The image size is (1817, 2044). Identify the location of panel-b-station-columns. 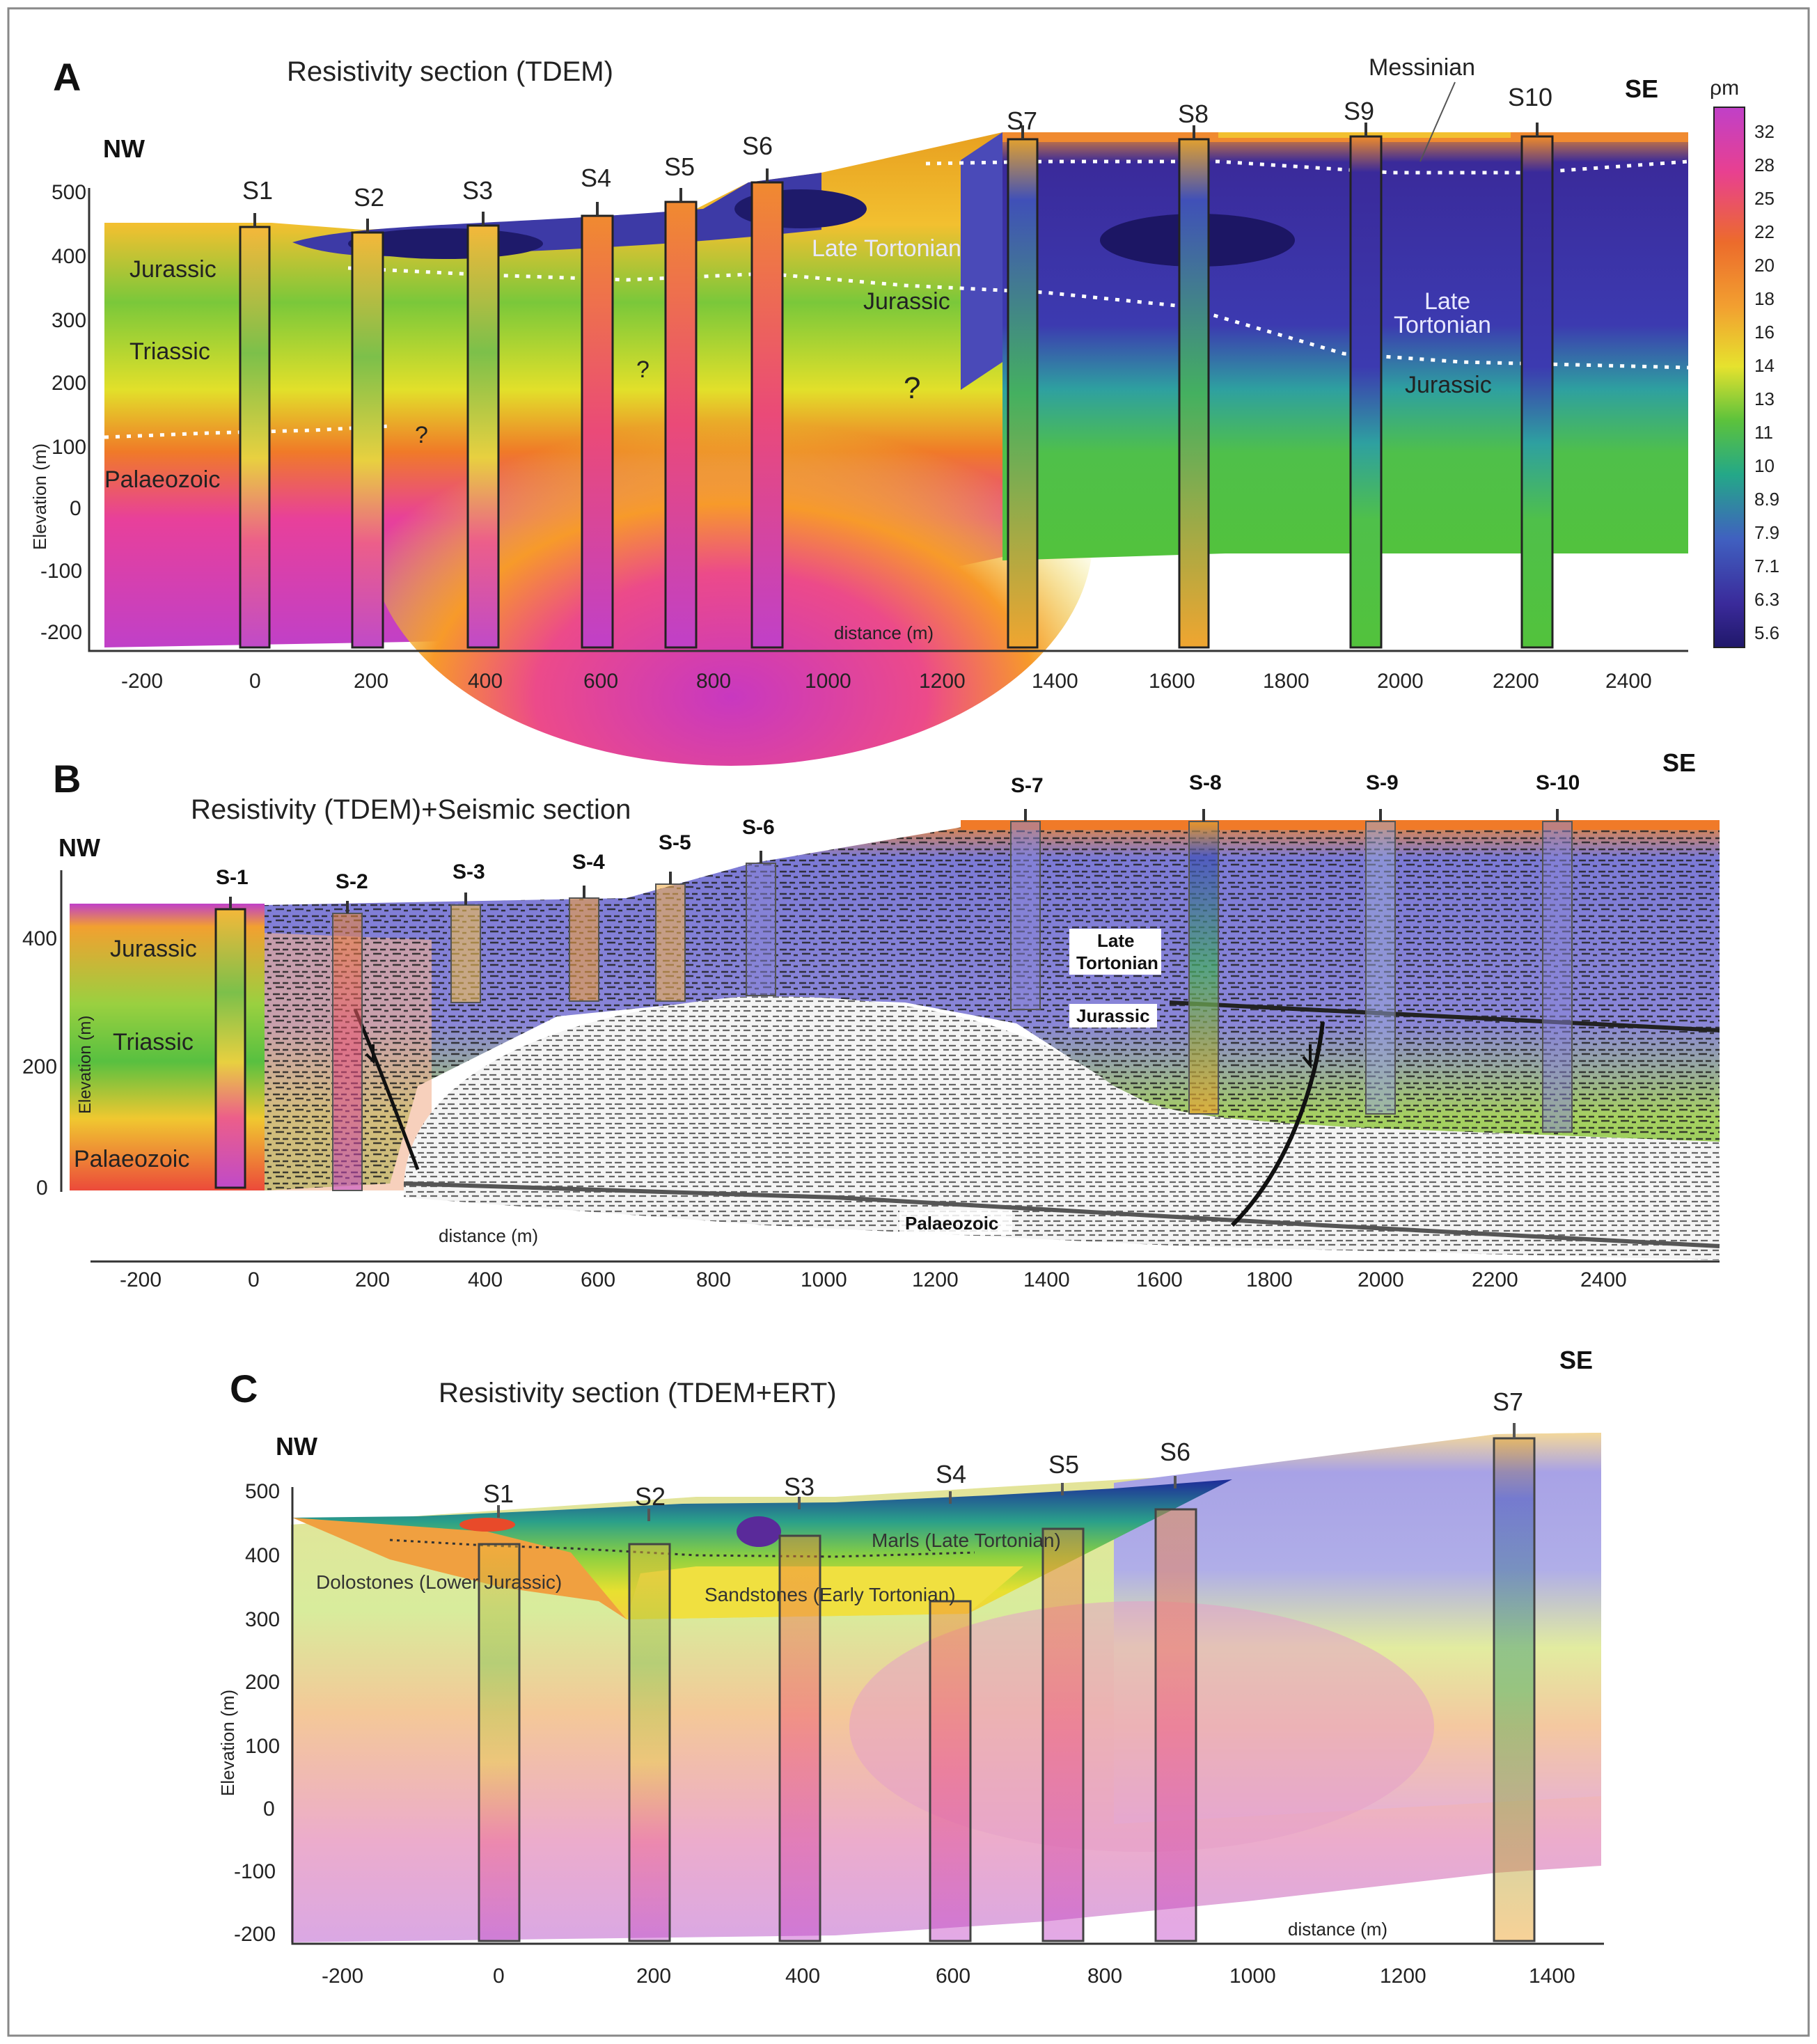
(893, 1006).